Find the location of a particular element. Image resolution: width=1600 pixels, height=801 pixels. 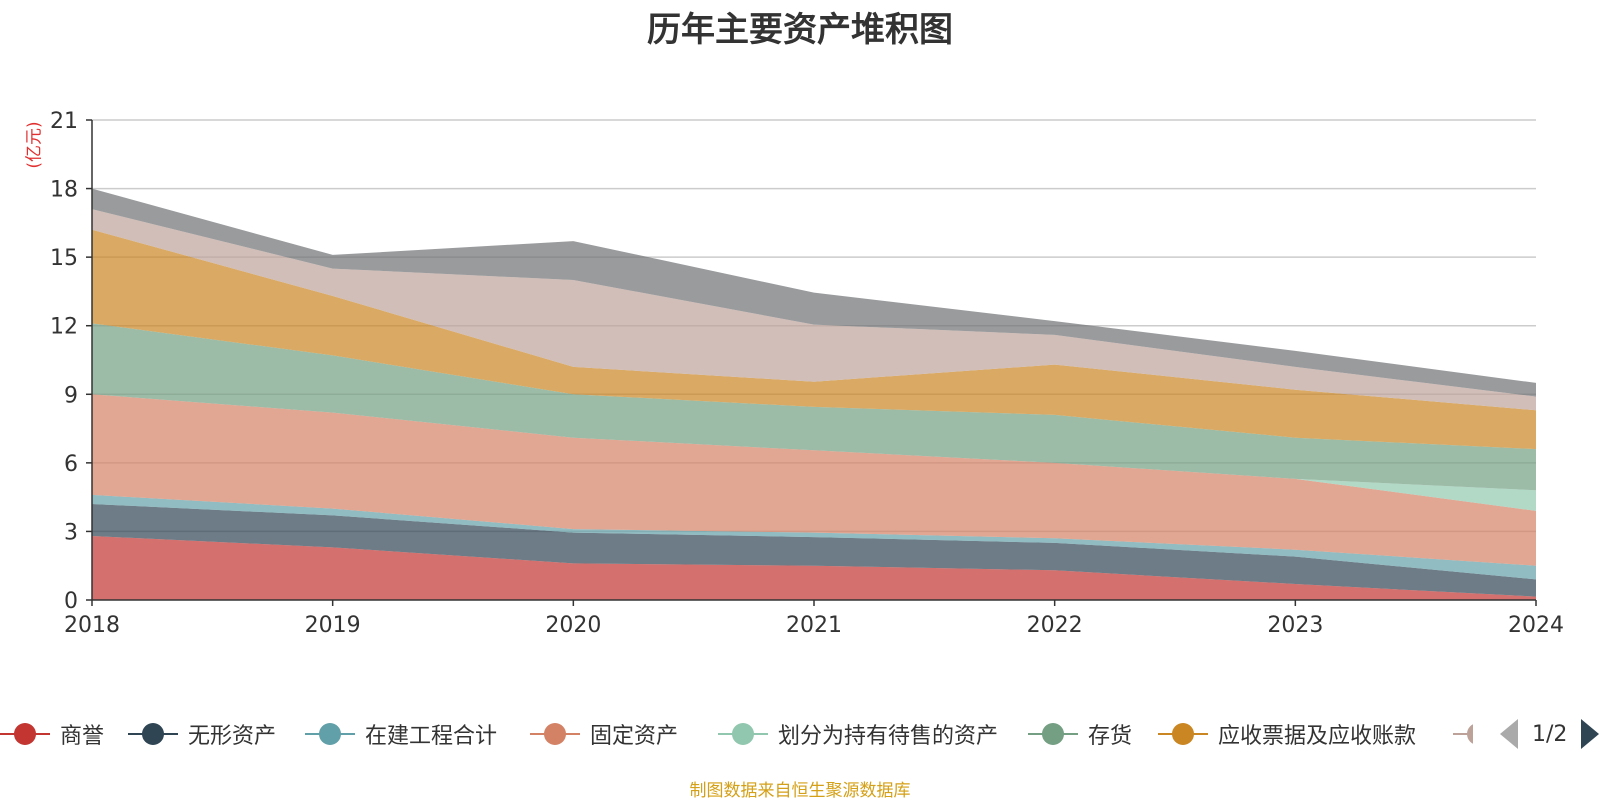

legend-item: 划分为持有待售的资产 is located at coordinates (858, 734).